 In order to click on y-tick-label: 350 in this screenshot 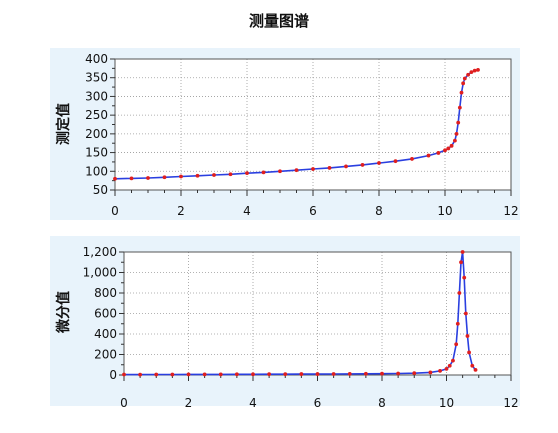, I will do `click(96, 78)`.